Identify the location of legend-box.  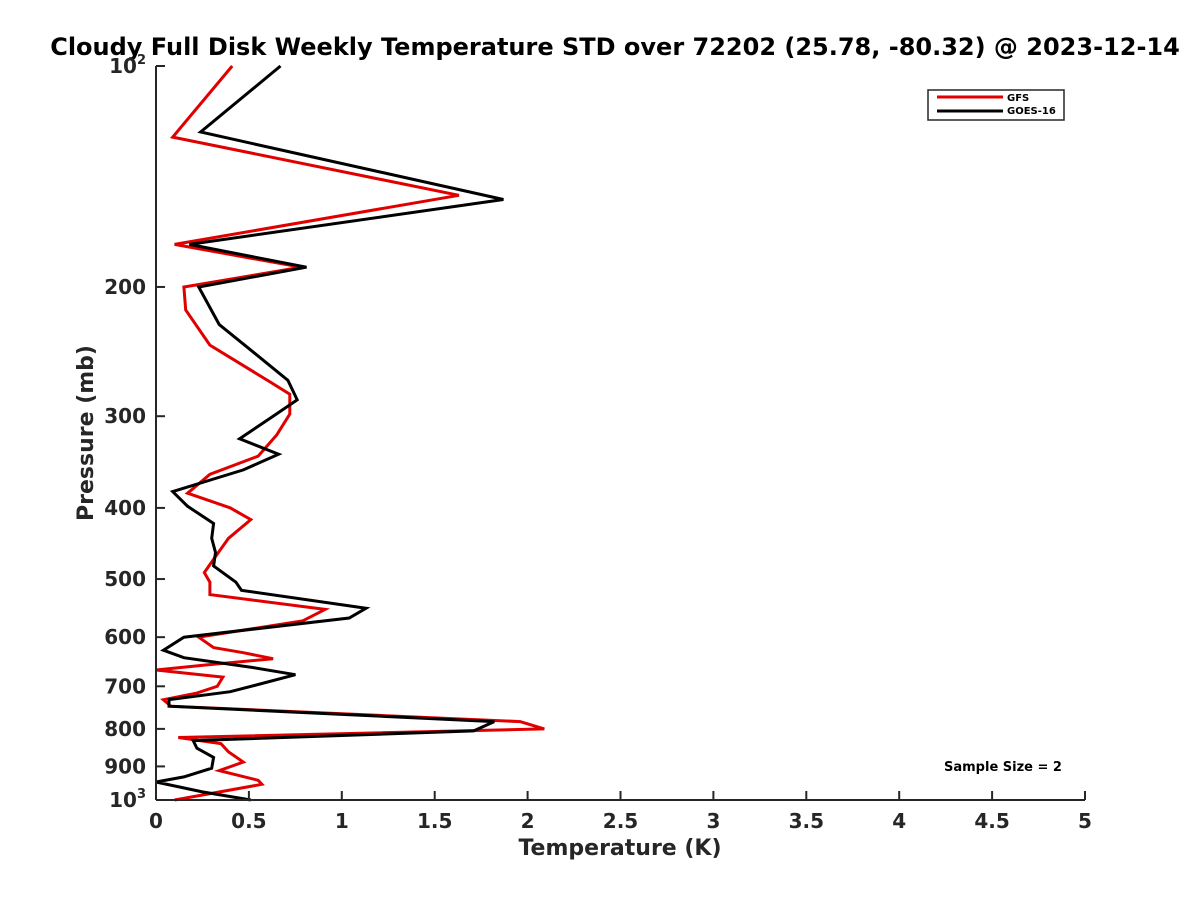
(996, 105).